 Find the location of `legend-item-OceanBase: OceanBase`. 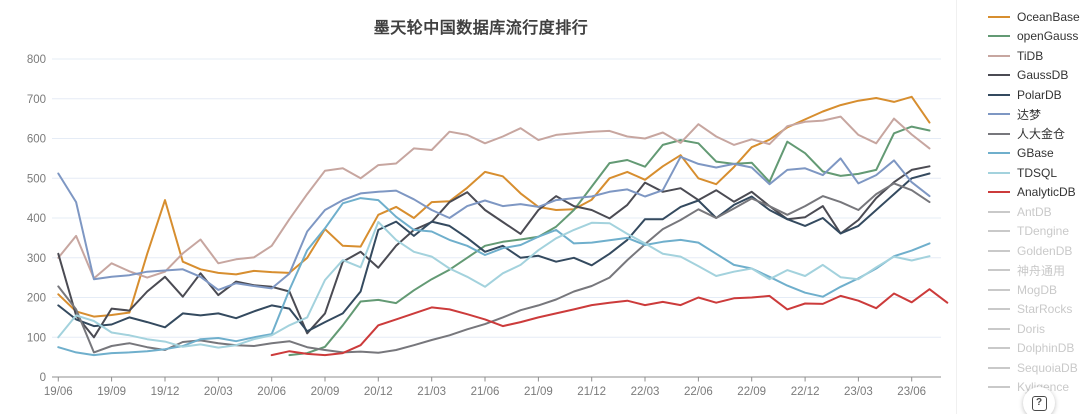

legend-item-OceanBase: OceanBase is located at coordinates (1034, 17).